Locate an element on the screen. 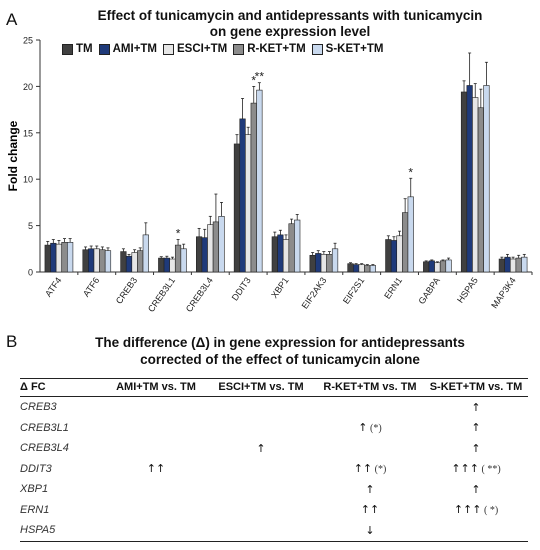  x-tick-label: CREB3 is located at coordinates (126, 290).